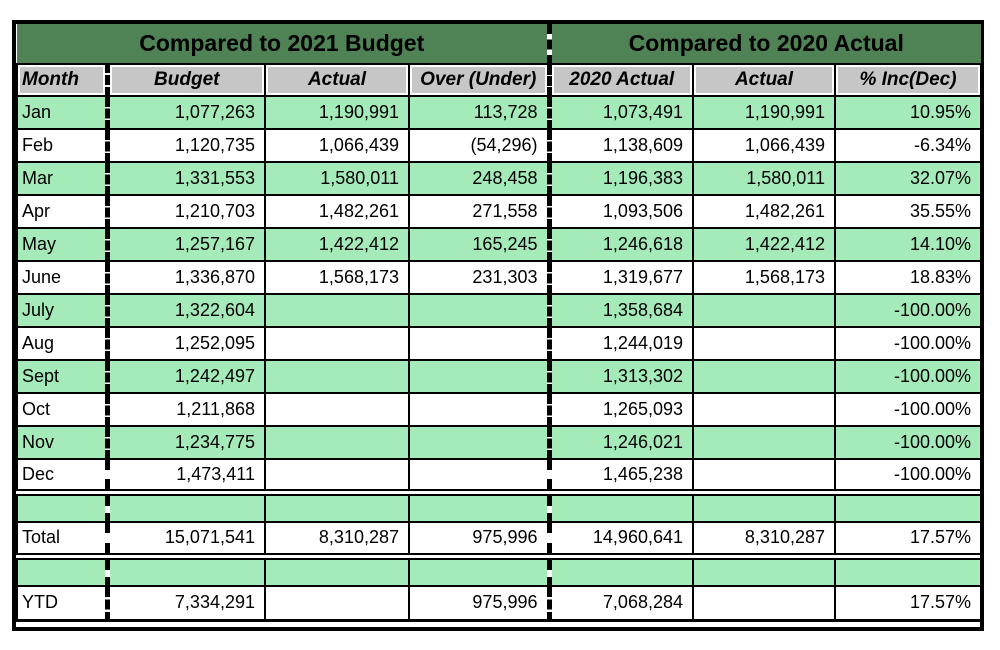 This screenshot has height=650, width=1000. What do you see at coordinates (63, 442) in the screenshot?
I see `cell-month: Nov` at bounding box center [63, 442].